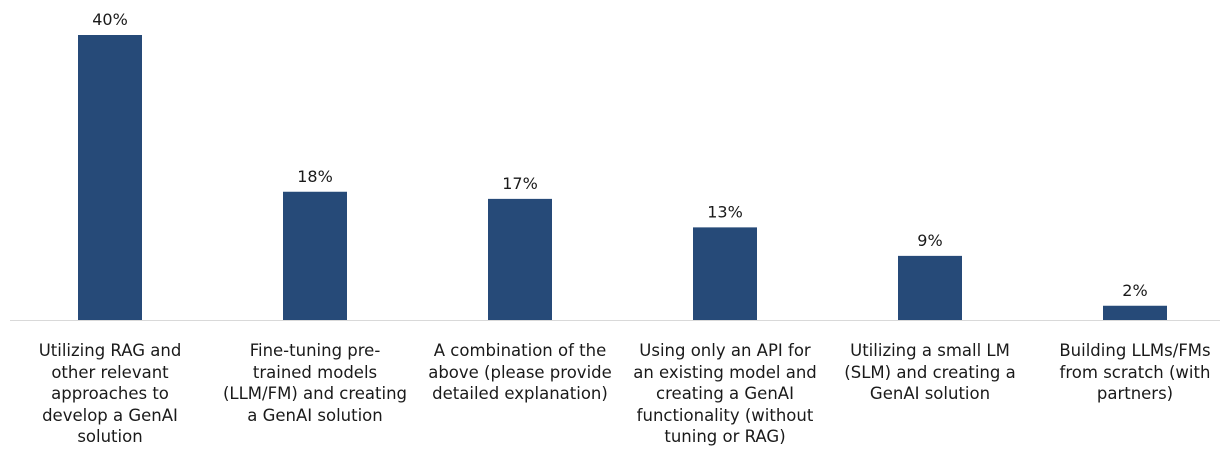 The height and width of the screenshot is (467, 1226). Describe the element at coordinates (1135, 393) in the screenshot. I see `category-label-line: partners)` at that location.